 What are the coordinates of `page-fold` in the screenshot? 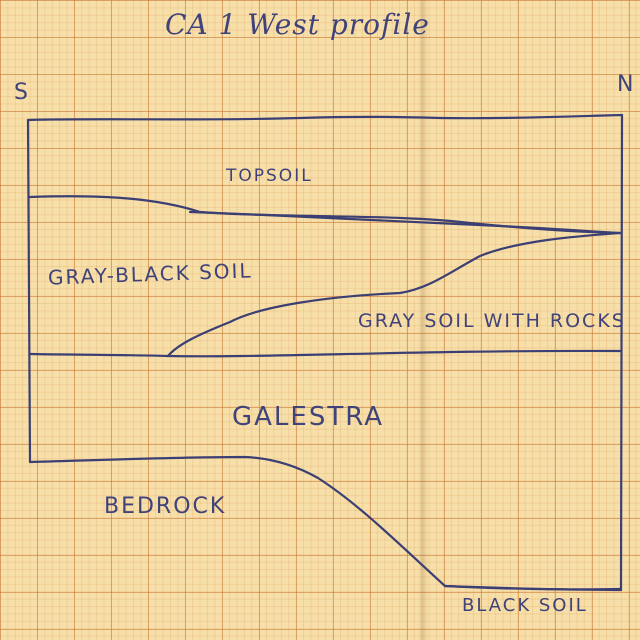 It's located at (423, 320).